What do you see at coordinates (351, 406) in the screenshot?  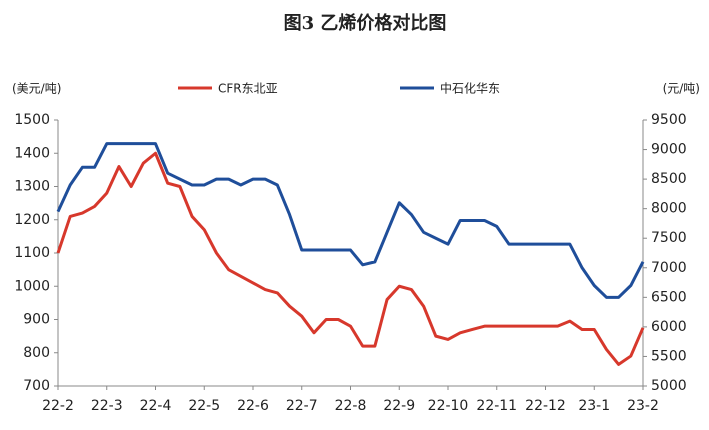 I see `x-tick-label: 22-8` at bounding box center [351, 406].